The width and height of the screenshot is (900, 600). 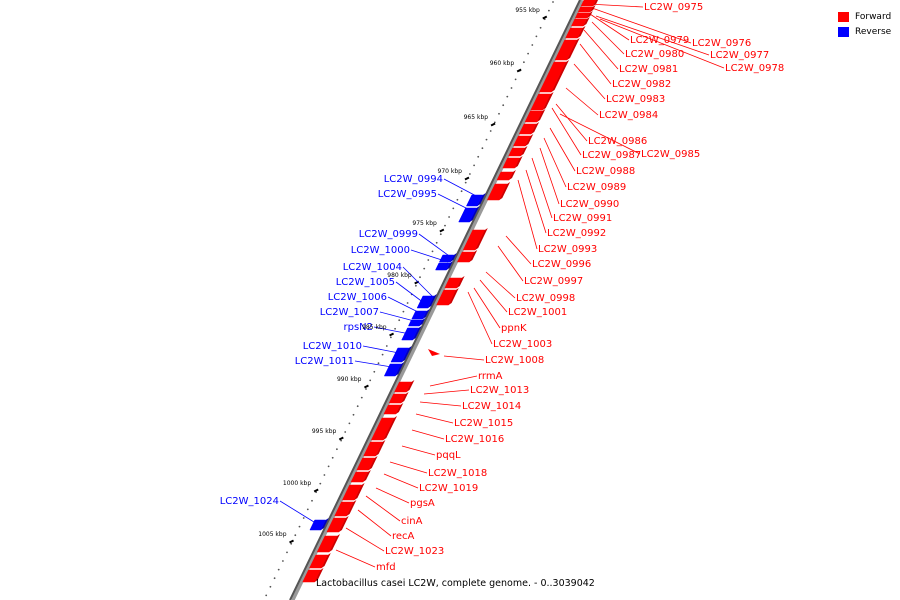 What do you see at coordinates (873, 16) in the screenshot?
I see `legend-forward-label: Forward` at bounding box center [873, 16].